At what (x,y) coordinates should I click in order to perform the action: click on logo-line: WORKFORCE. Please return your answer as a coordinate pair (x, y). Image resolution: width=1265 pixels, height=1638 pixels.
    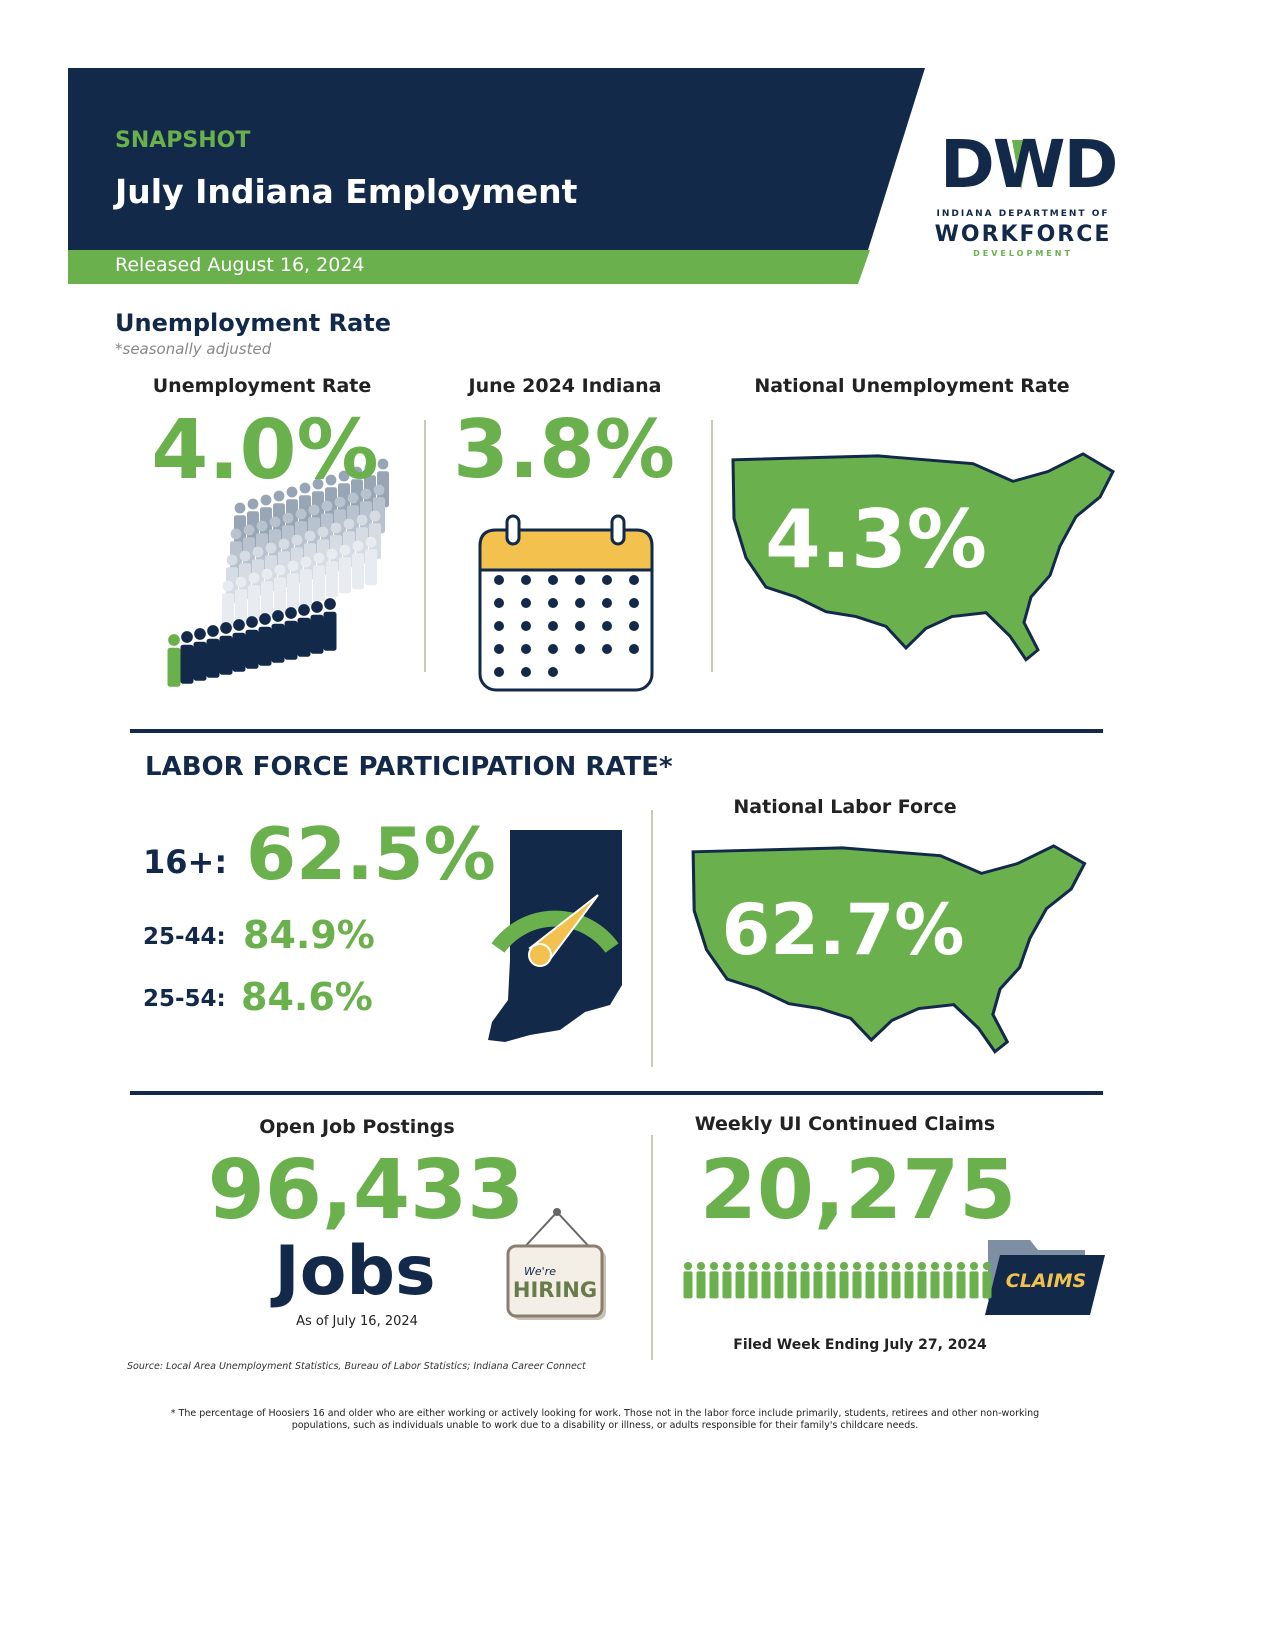
    Looking at the image, I should click on (1023, 234).